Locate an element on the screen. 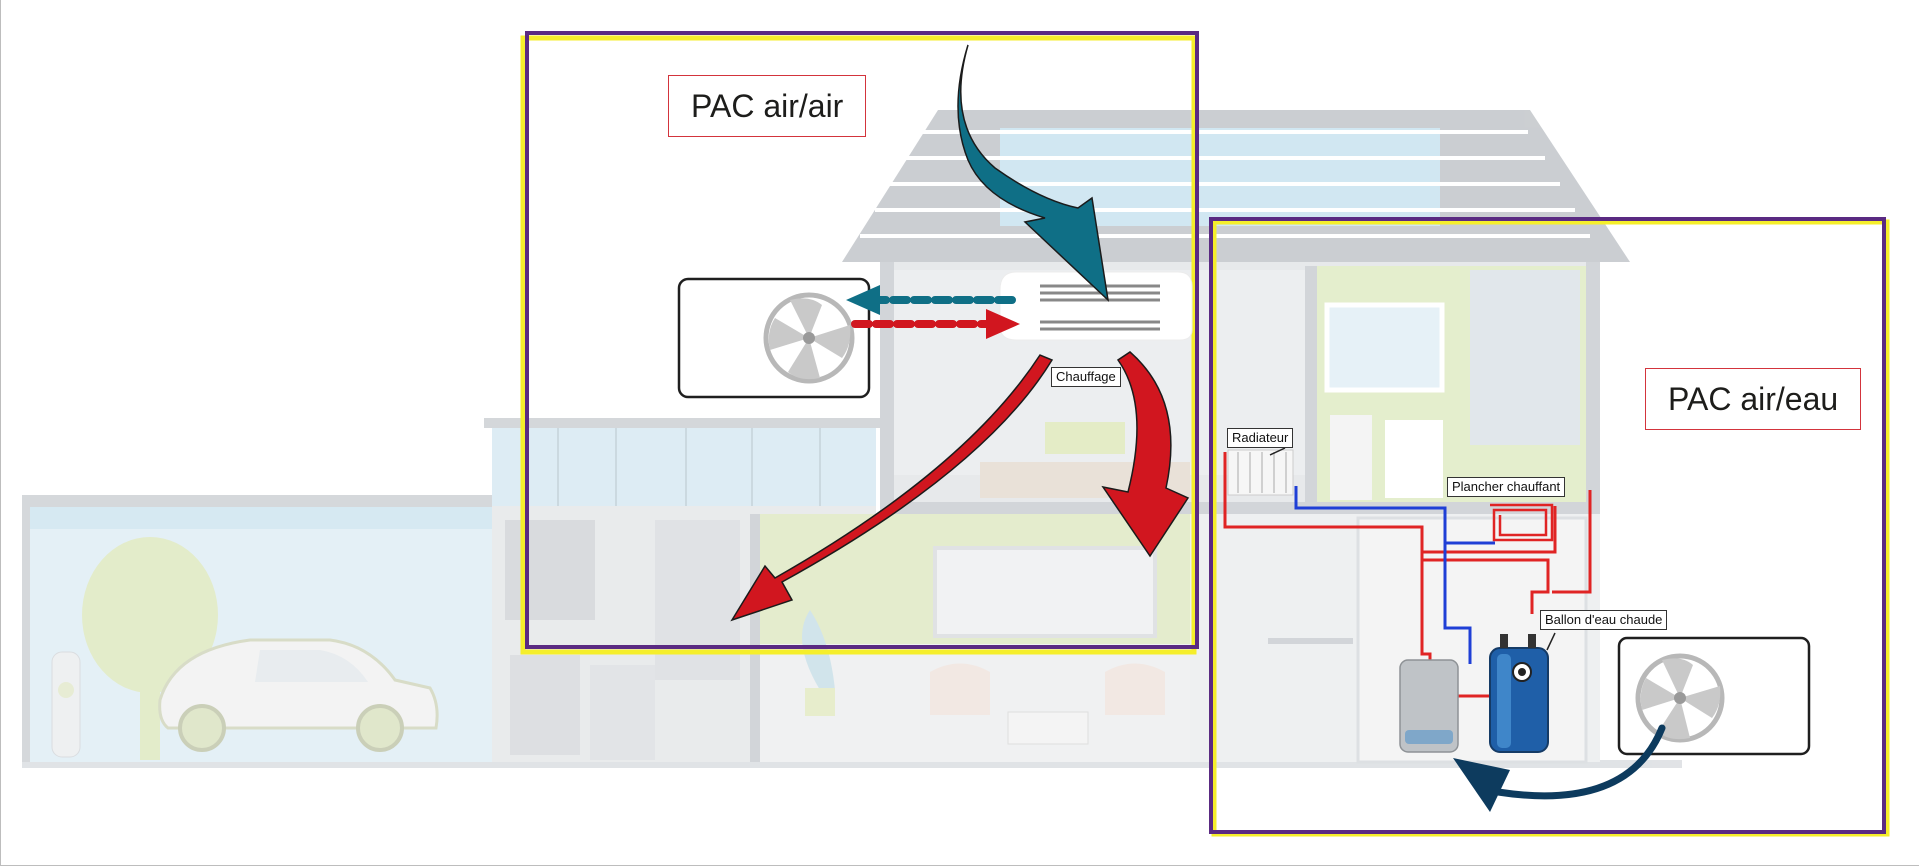  ground-line is located at coordinates (852, 764).